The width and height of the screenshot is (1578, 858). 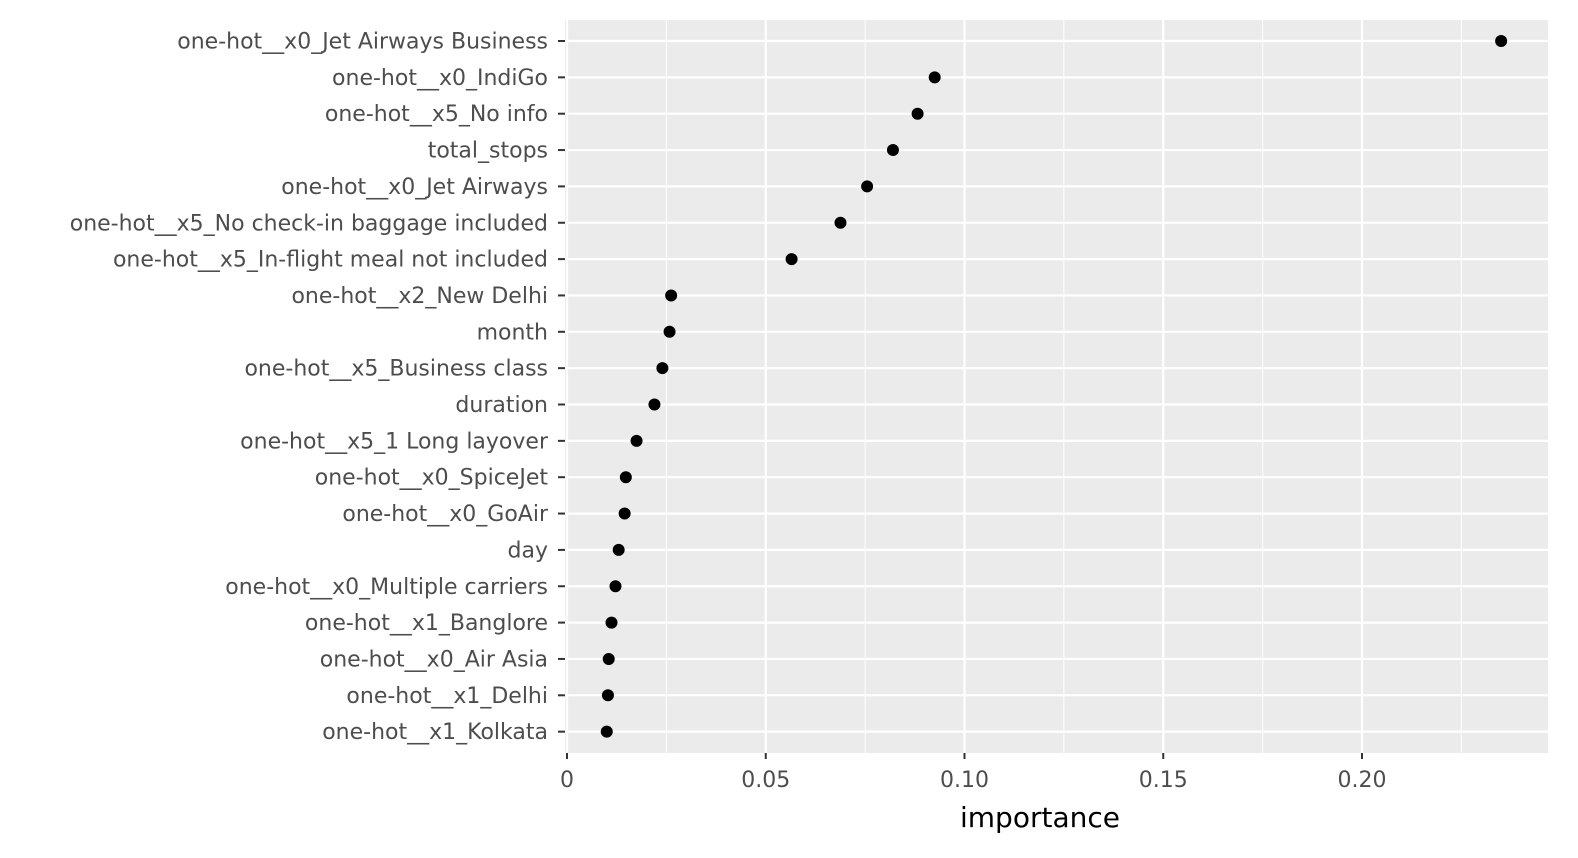 I want to click on x-axis-title: importance, so click(x=1040, y=817).